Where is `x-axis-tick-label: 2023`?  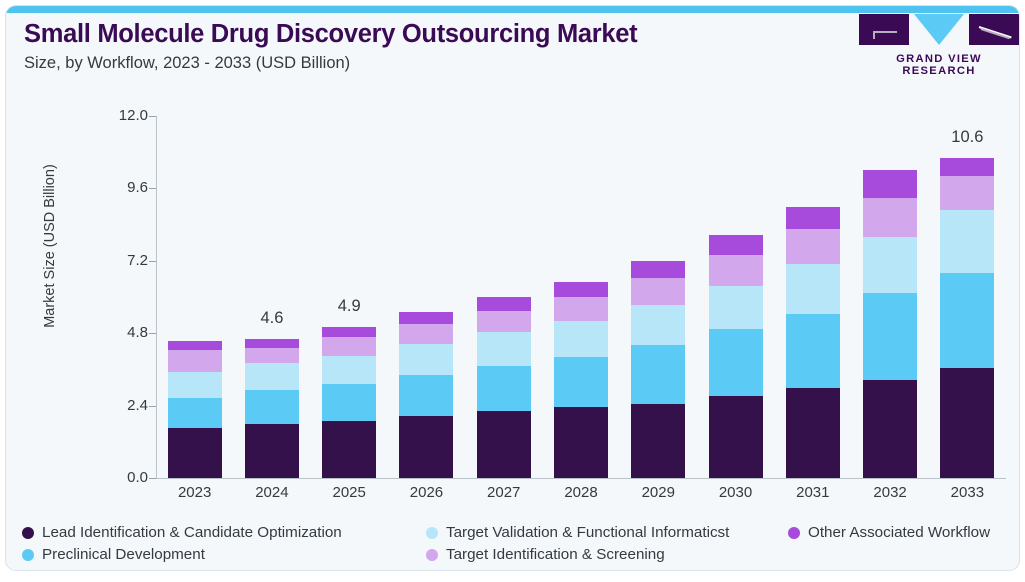
x-axis-tick-label: 2023 is located at coordinates (194, 492).